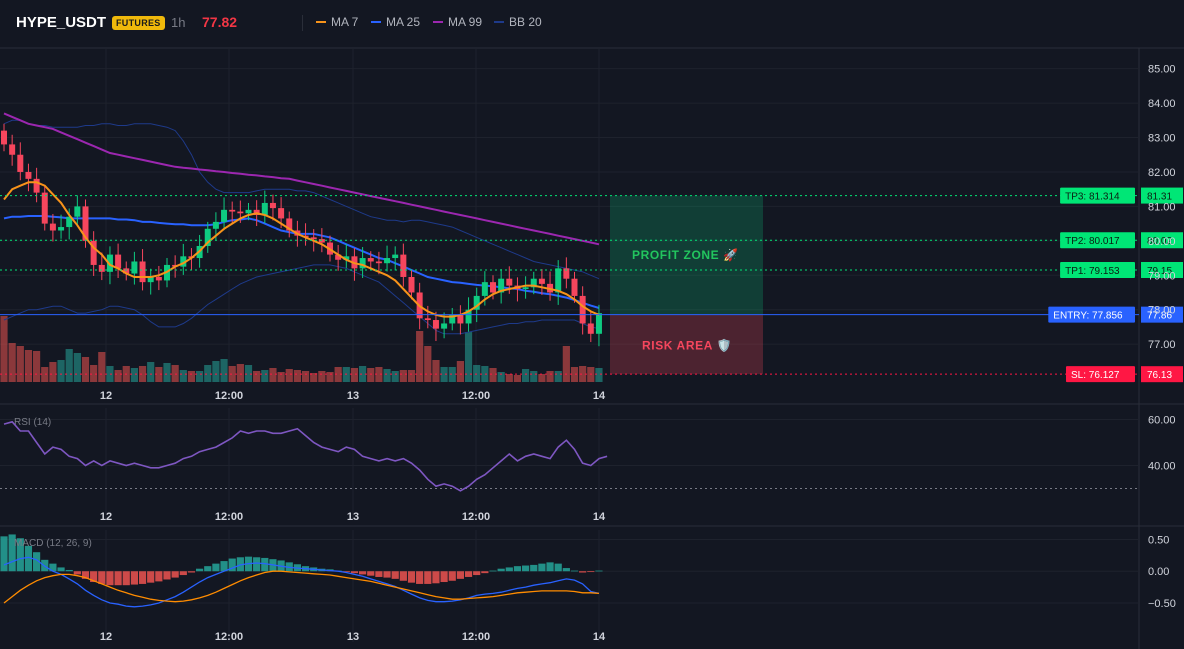 This screenshot has width=1184, height=649. I want to click on sl-tag-label: SL: 76.127, so click(1095, 375).